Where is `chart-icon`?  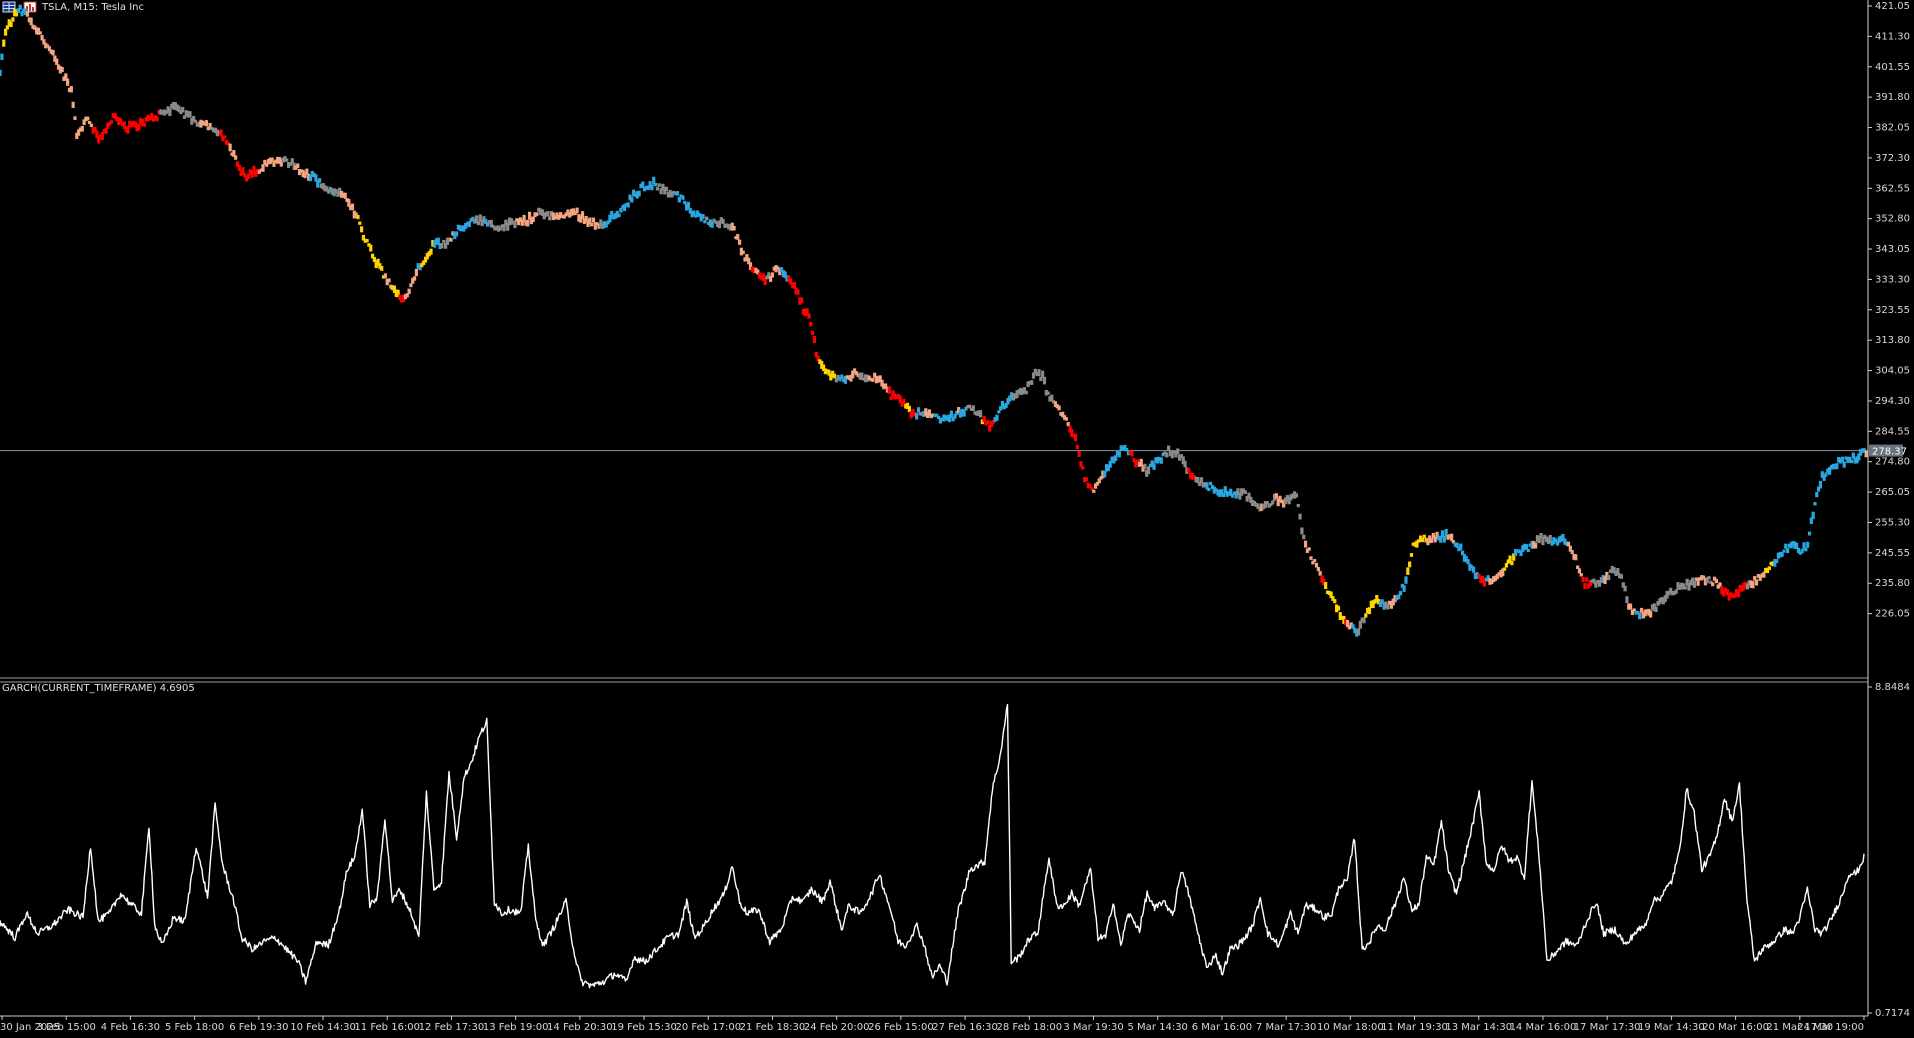
chart-icon is located at coordinates (30, 7).